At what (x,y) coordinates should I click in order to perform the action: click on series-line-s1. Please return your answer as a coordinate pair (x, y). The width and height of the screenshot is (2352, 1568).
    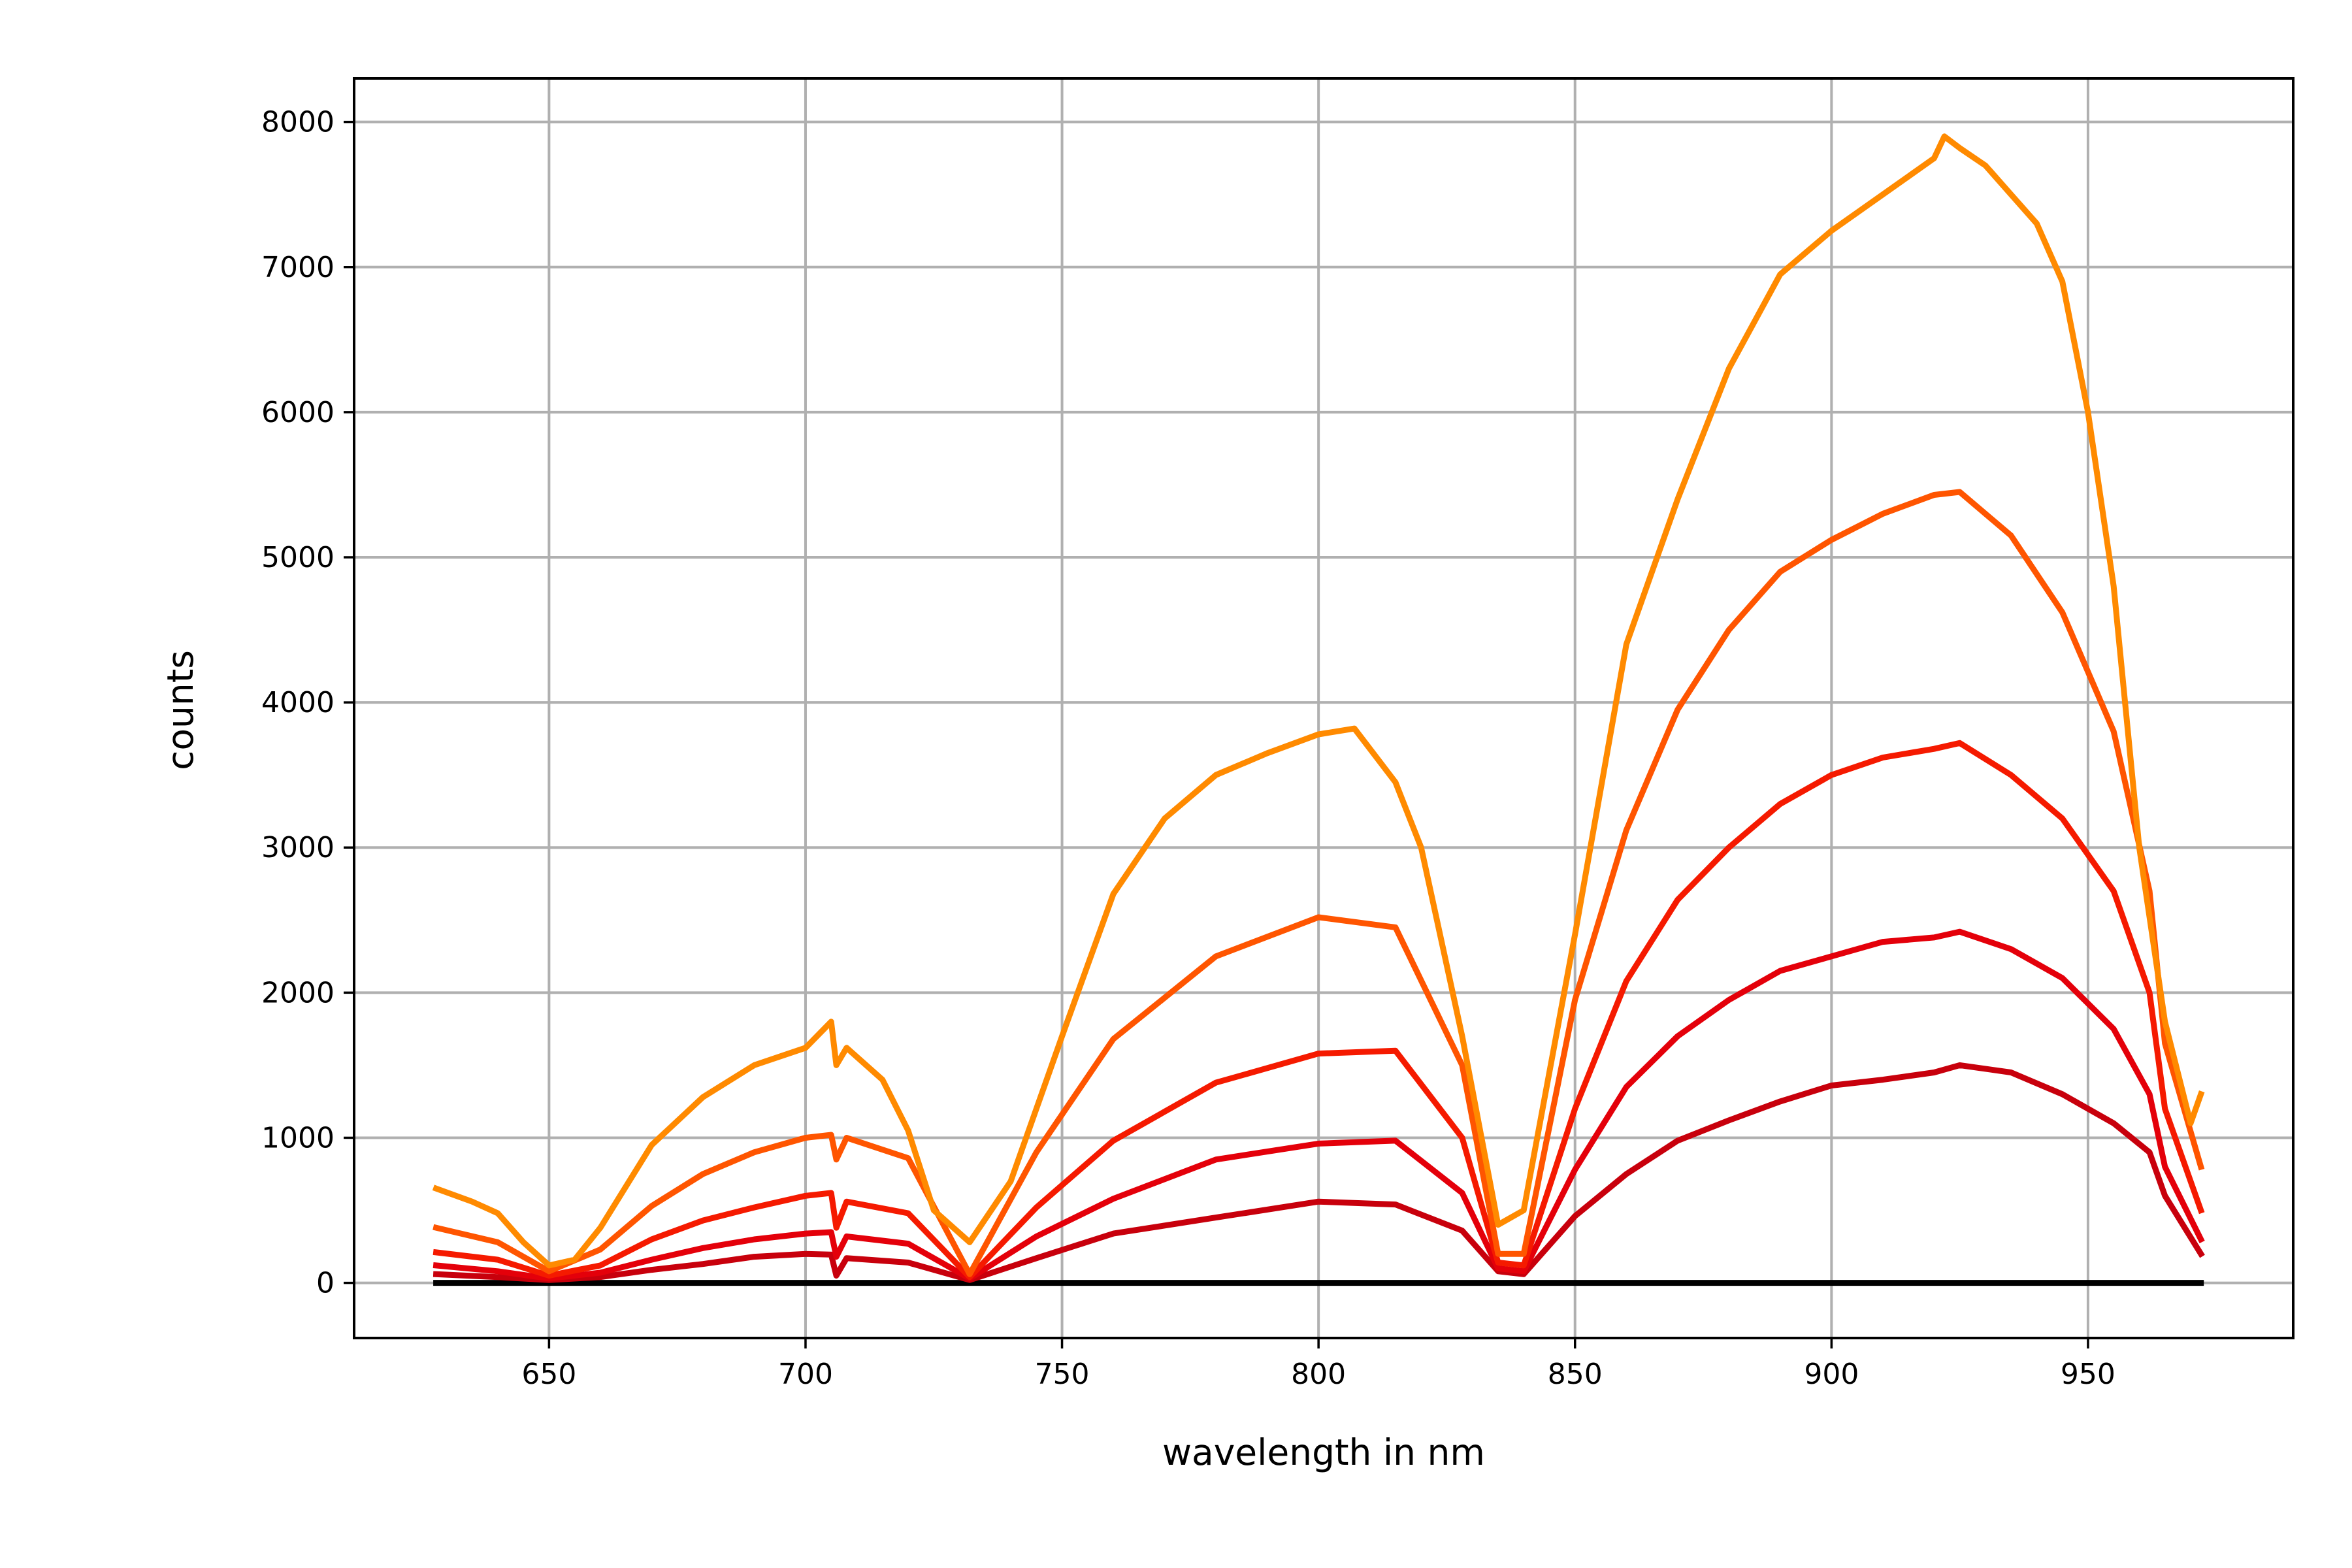
    Looking at the image, I should click on (1319, 1172).